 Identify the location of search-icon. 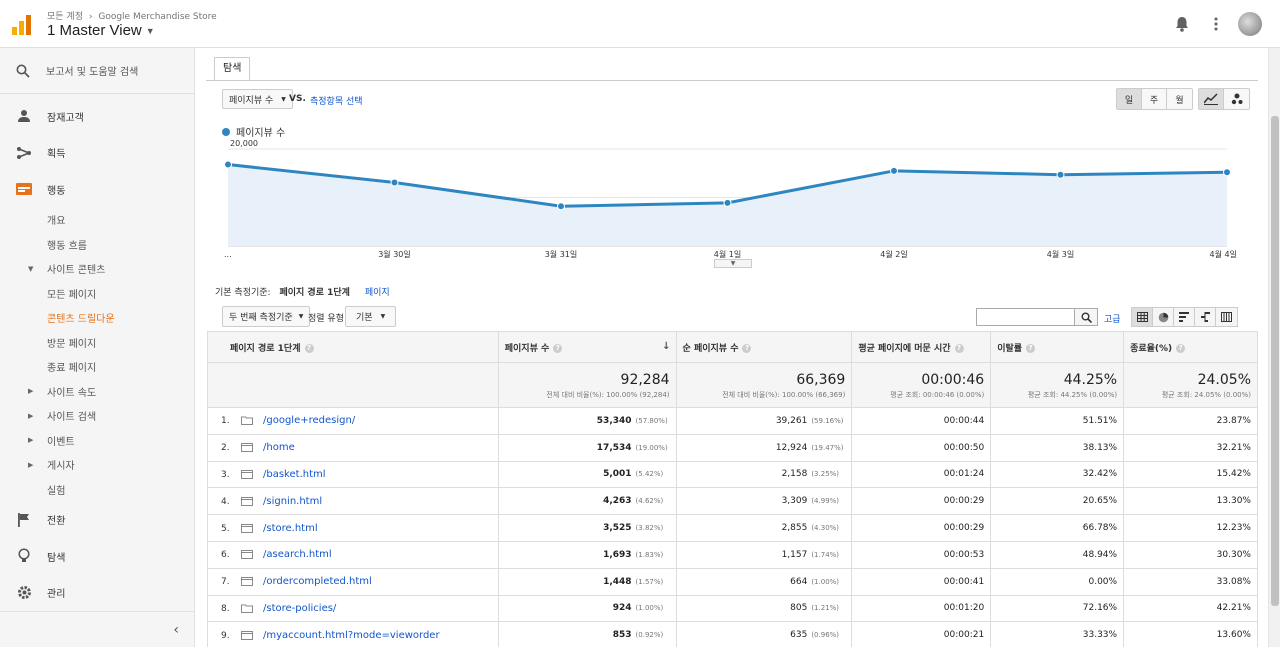
(23, 71).